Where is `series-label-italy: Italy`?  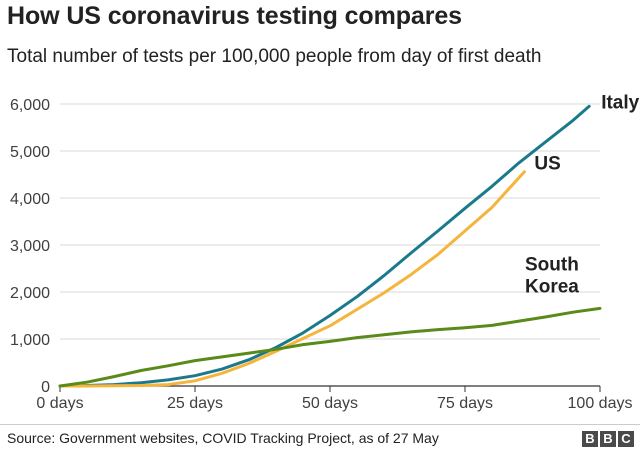 series-label-italy: Italy is located at coordinates (620, 102).